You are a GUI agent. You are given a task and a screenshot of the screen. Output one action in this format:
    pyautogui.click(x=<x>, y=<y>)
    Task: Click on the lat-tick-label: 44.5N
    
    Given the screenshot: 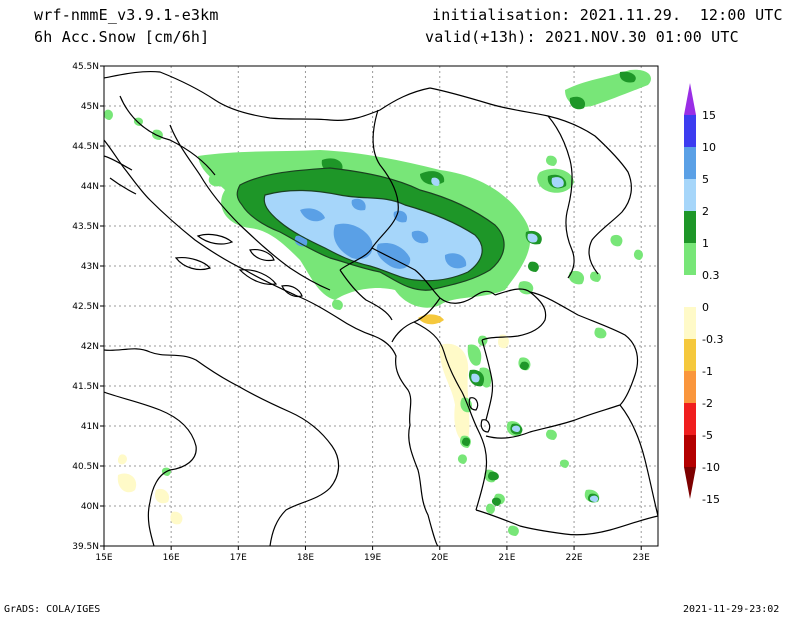 What is the action you would take?
    pyautogui.click(x=85, y=147)
    